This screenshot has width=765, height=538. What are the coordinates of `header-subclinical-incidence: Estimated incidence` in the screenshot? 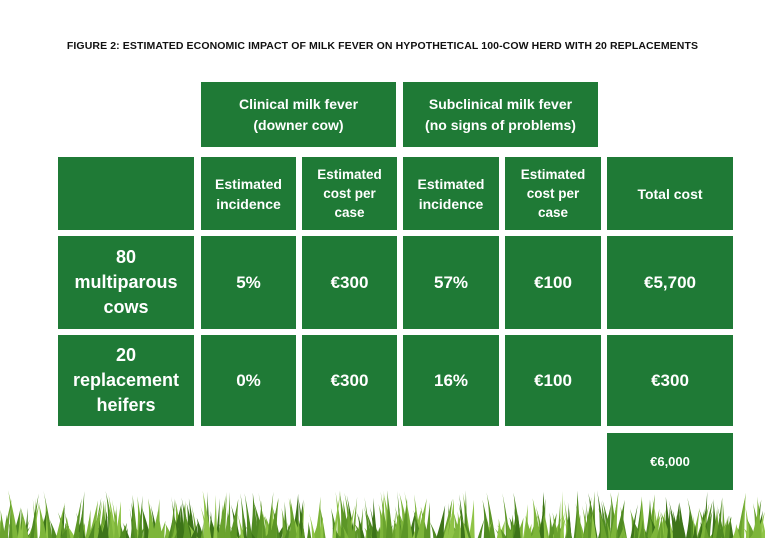 It's located at (451, 193).